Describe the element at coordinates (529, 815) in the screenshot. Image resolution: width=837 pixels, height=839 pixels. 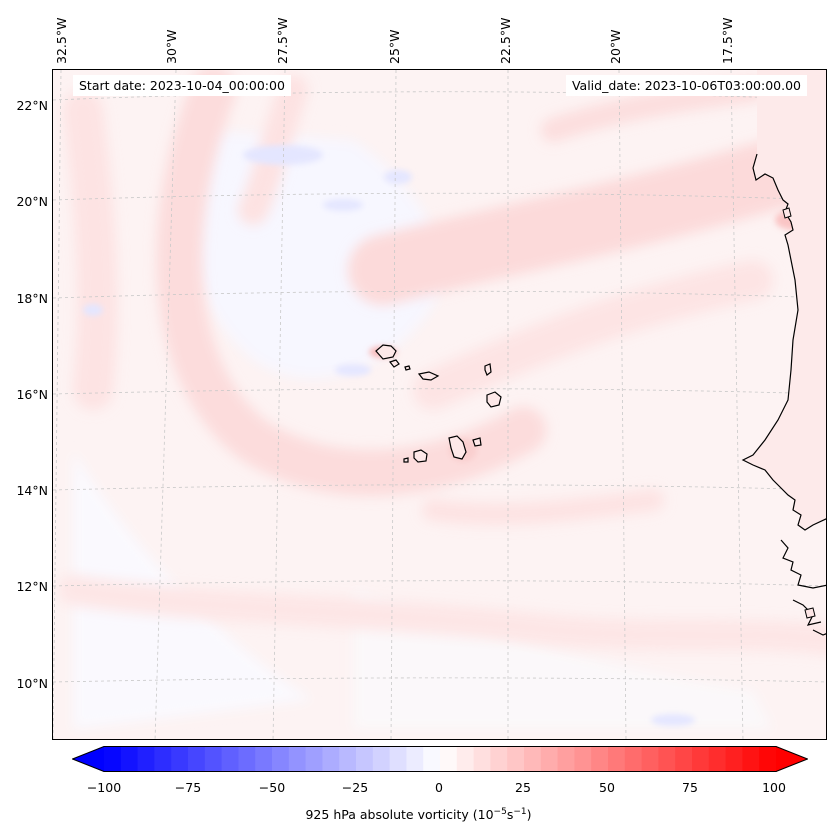
I see `colorbar-label-suffix: )` at that location.